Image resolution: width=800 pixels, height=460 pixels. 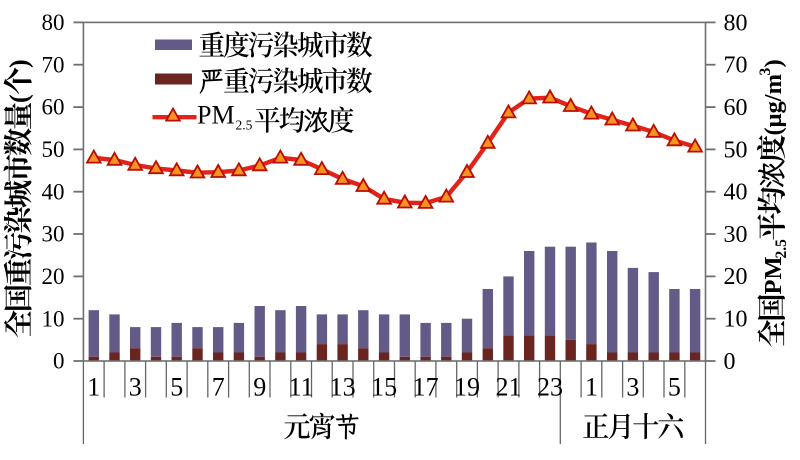 What do you see at coordinates (343, 387) in the screenshot?
I see `svg-text: 13` at bounding box center [343, 387].